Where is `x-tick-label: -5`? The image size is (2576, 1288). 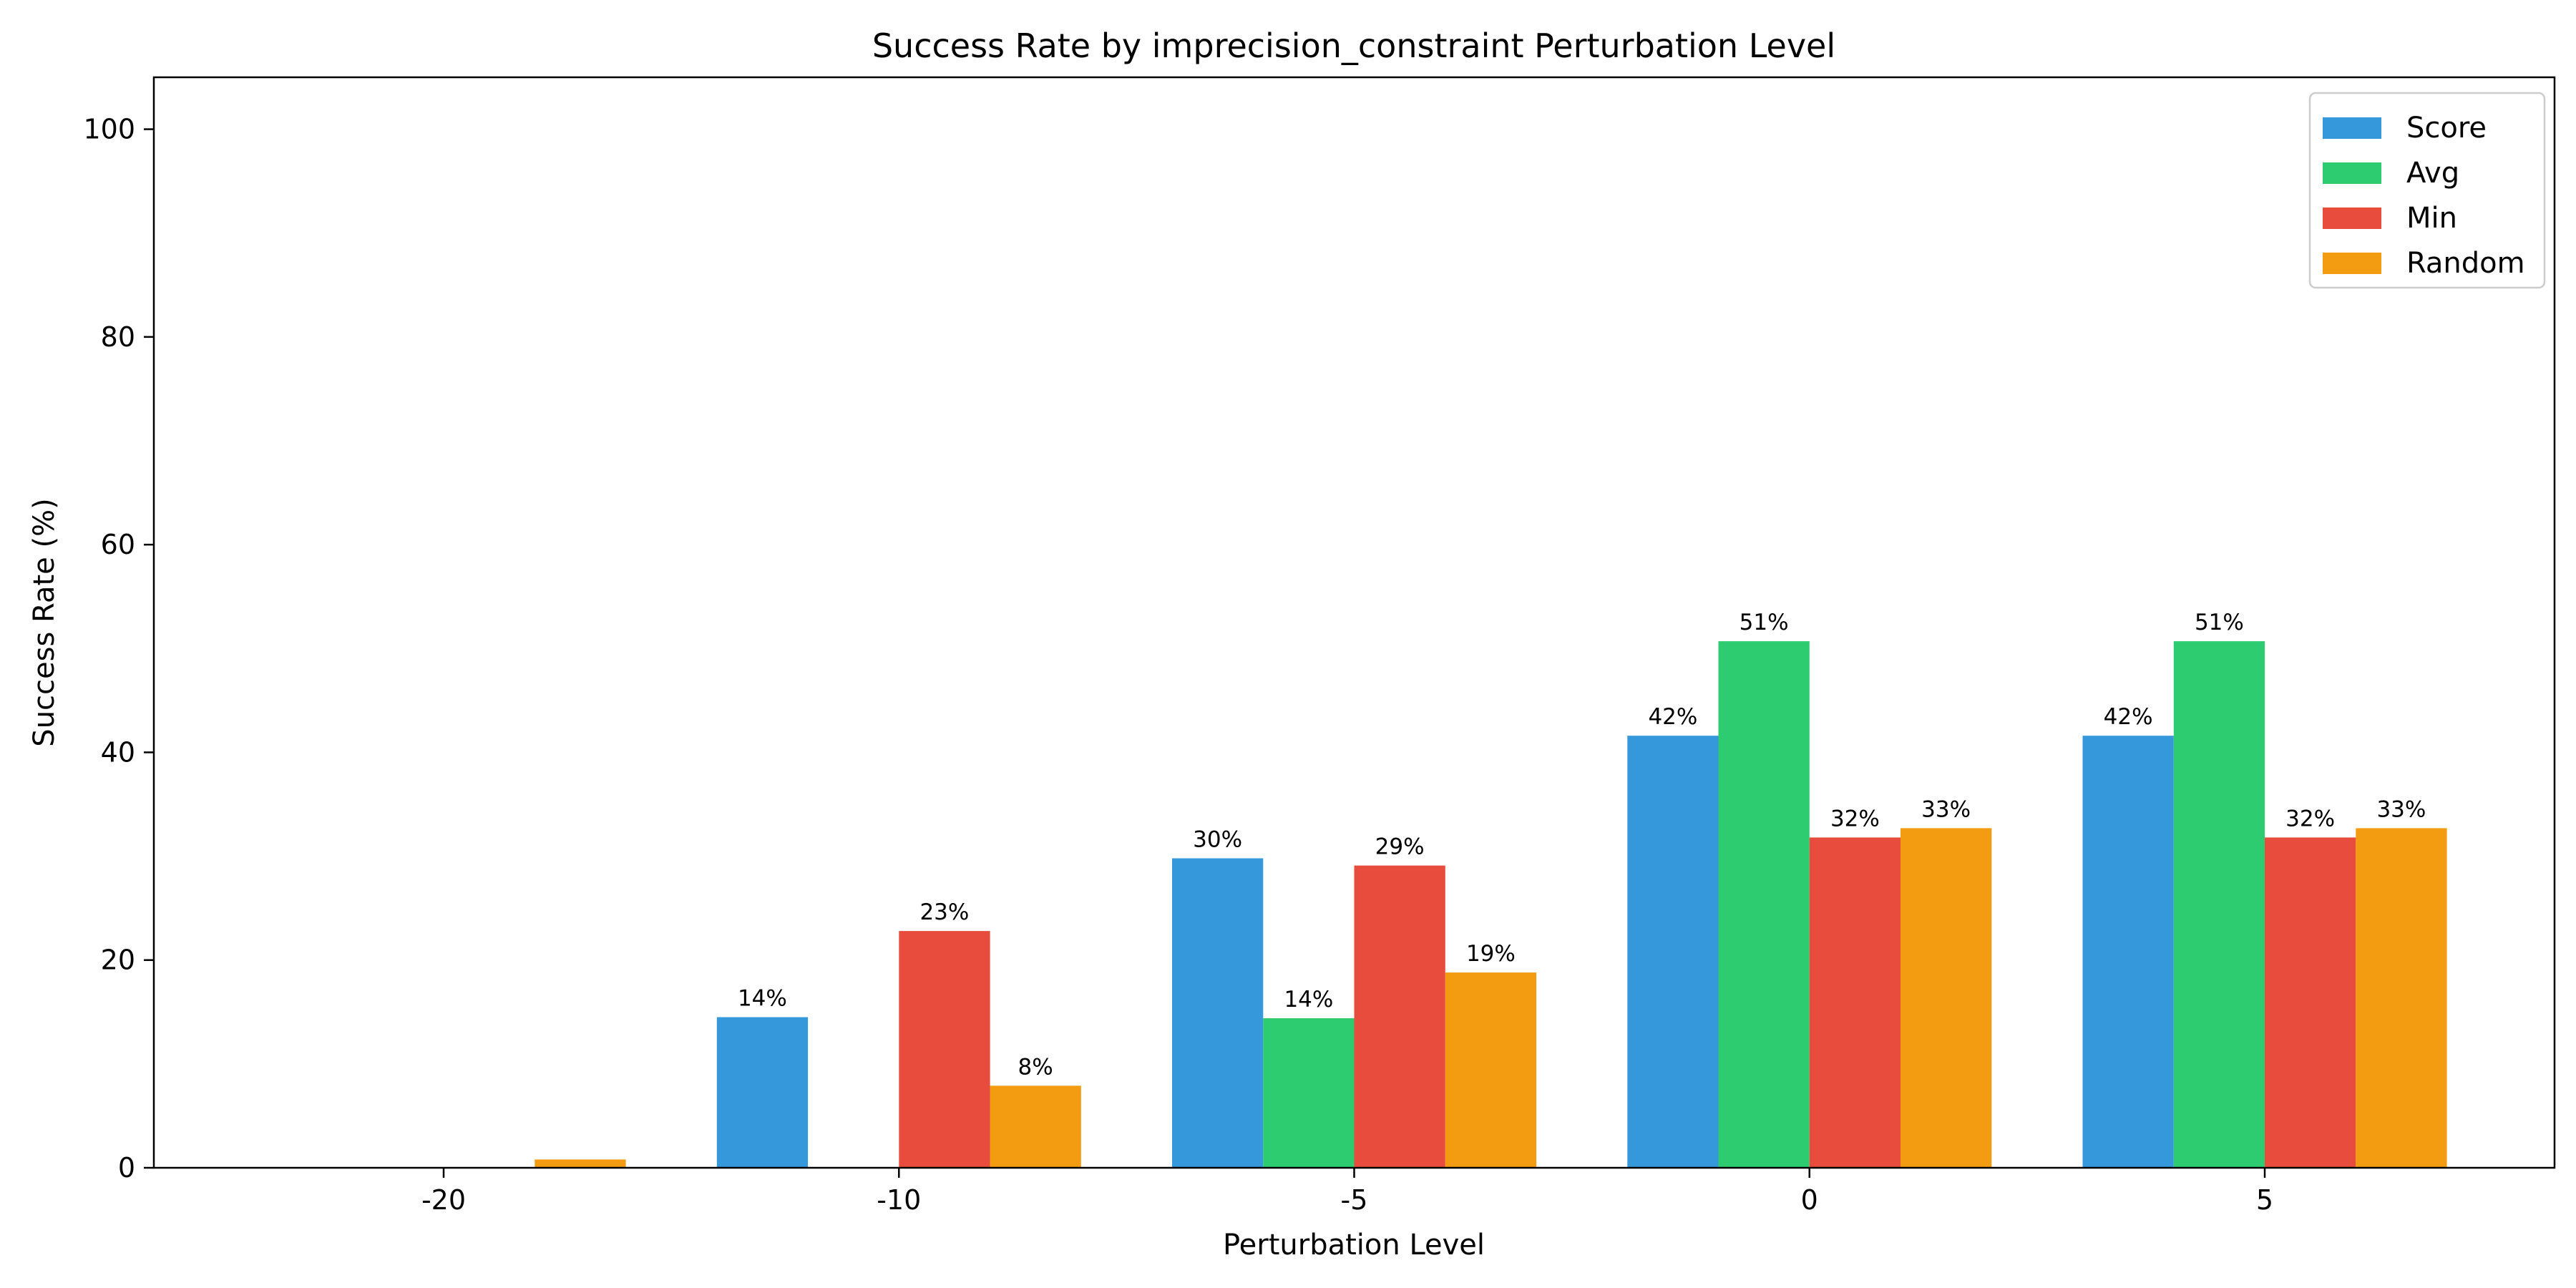
x-tick-label: -5 is located at coordinates (1354, 1200).